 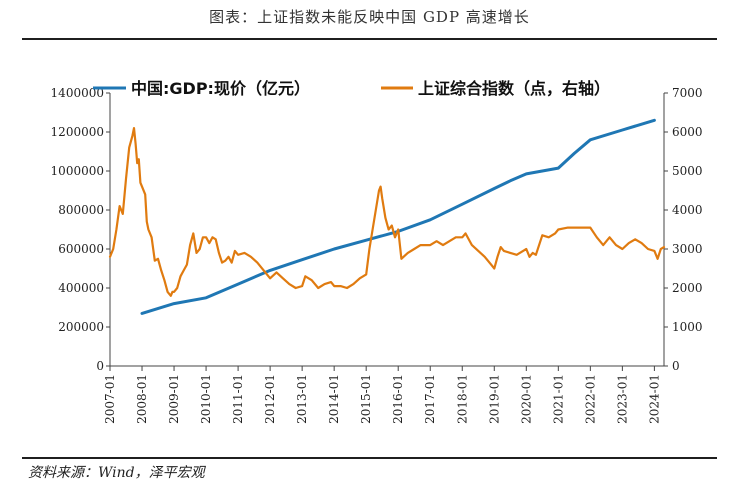 I want to click on left-tick-label: 0, so click(x=100, y=366).